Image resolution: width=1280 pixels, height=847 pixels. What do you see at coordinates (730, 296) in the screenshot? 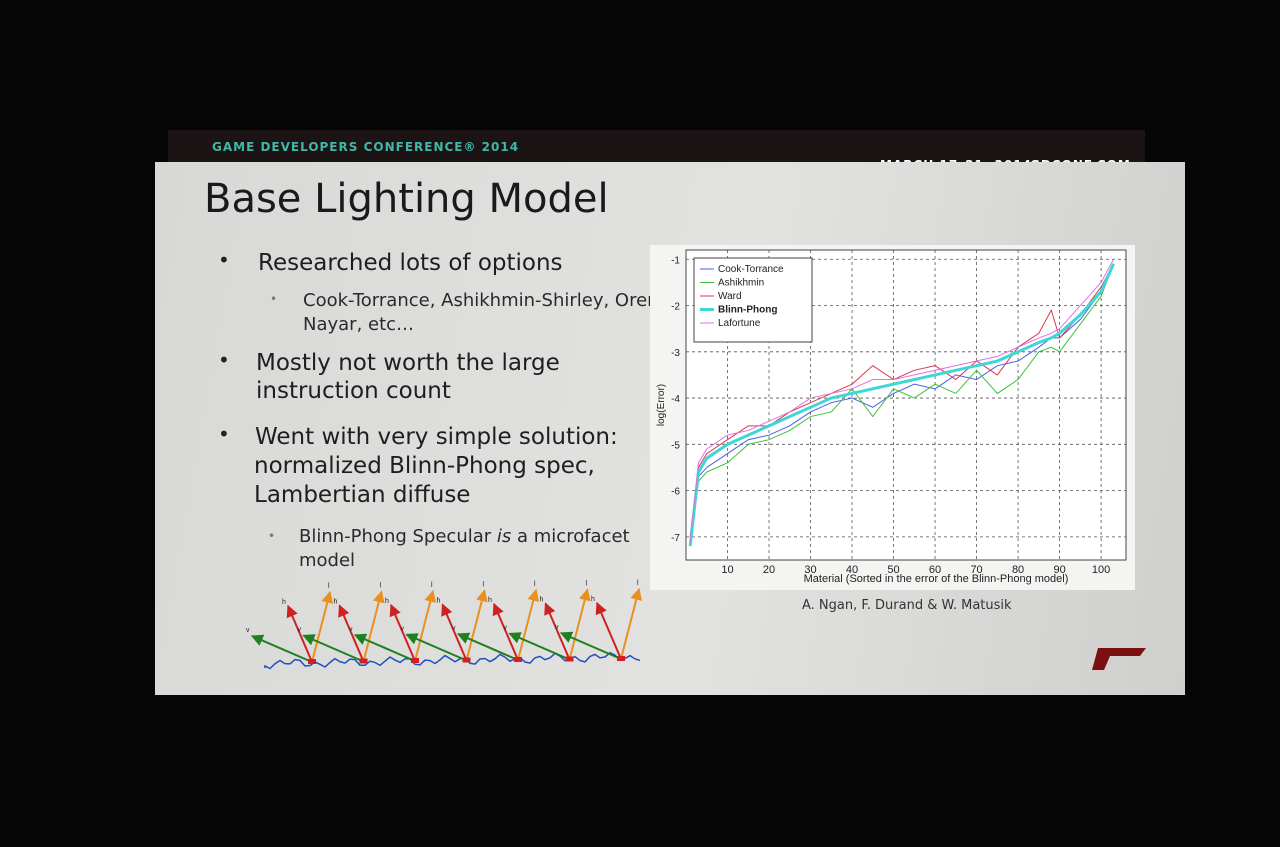
I see `legend-label: Ward` at bounding box center [730, 296].